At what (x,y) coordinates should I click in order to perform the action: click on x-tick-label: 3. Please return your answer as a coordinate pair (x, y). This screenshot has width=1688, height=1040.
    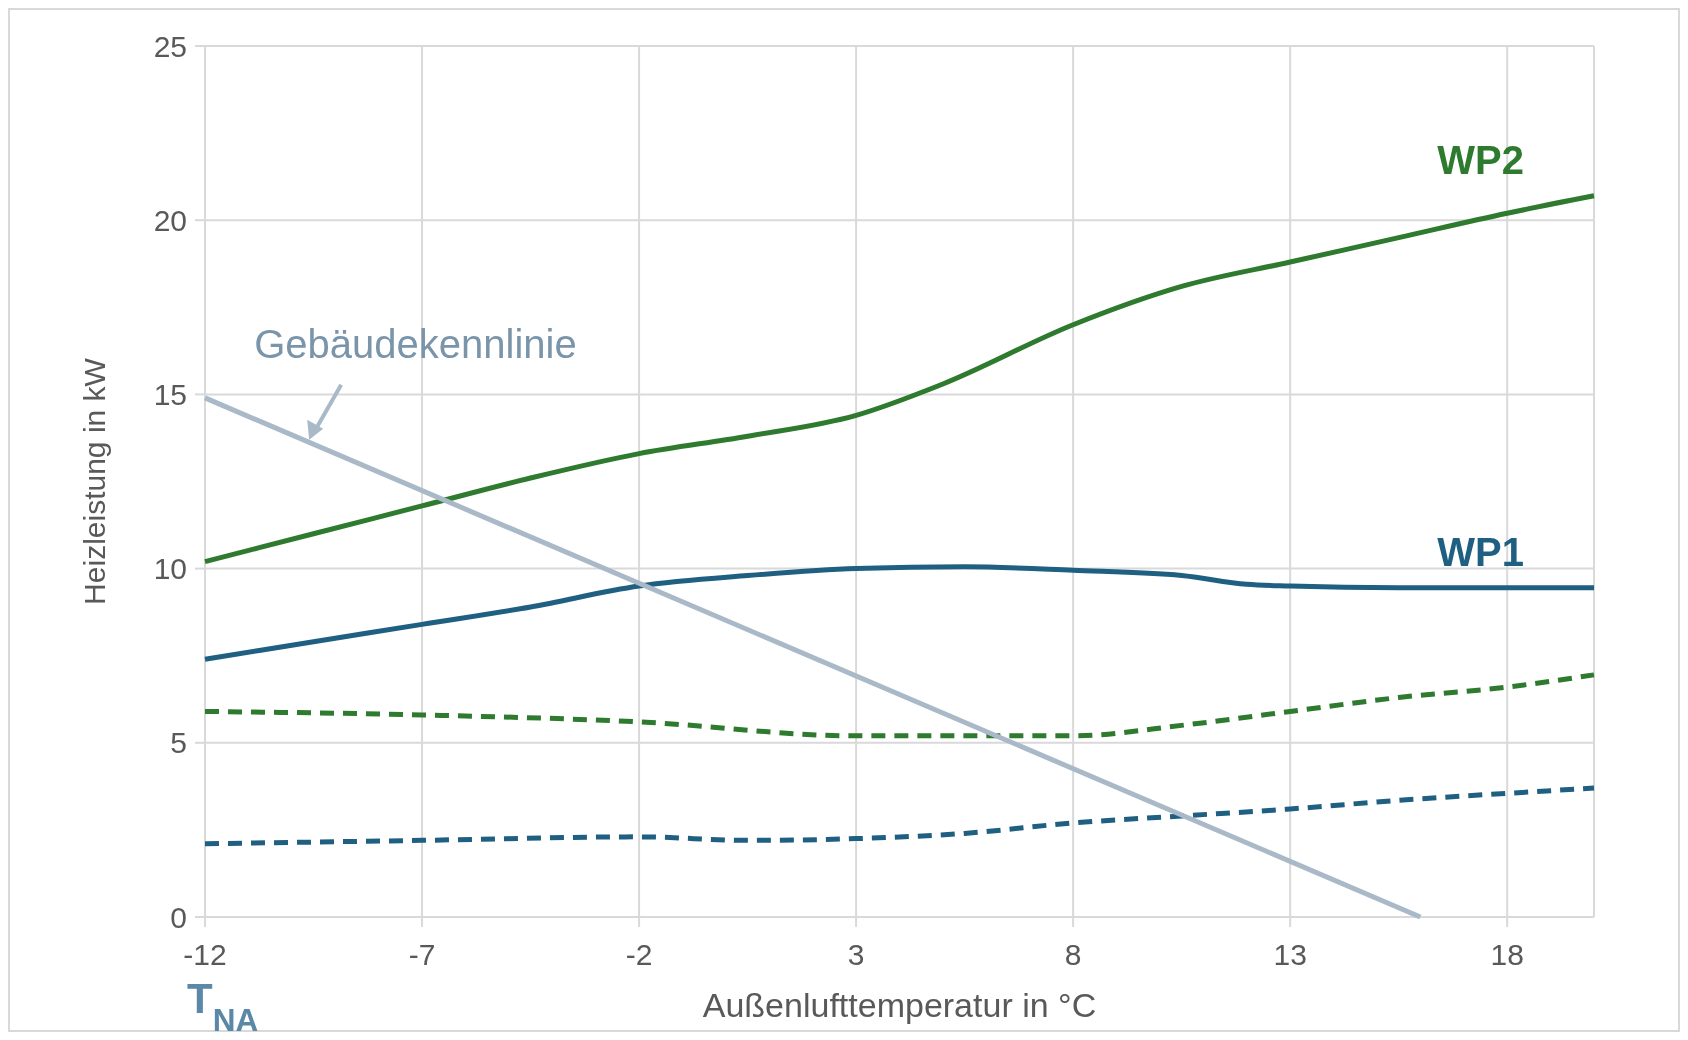
    Looking at the image, I should click on (856, 954).